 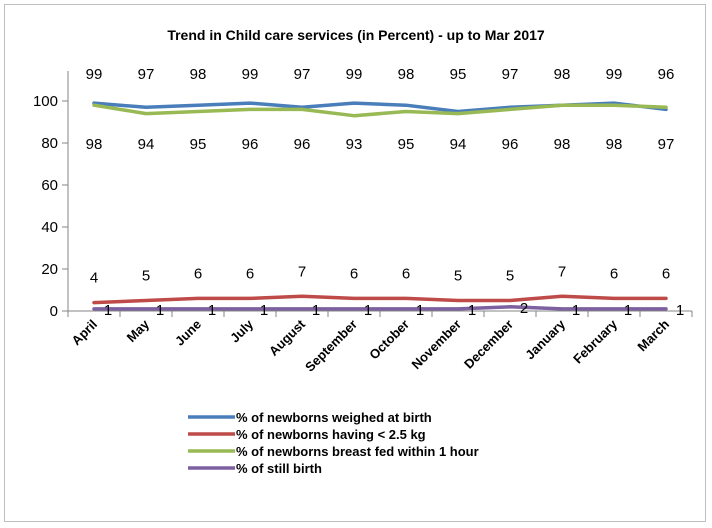 What do you see at coordinates (331, 434) in the screenshot?
I see `legend-label-2: % of newborns having < 2.5 kg` at bounding box center [331, 434].